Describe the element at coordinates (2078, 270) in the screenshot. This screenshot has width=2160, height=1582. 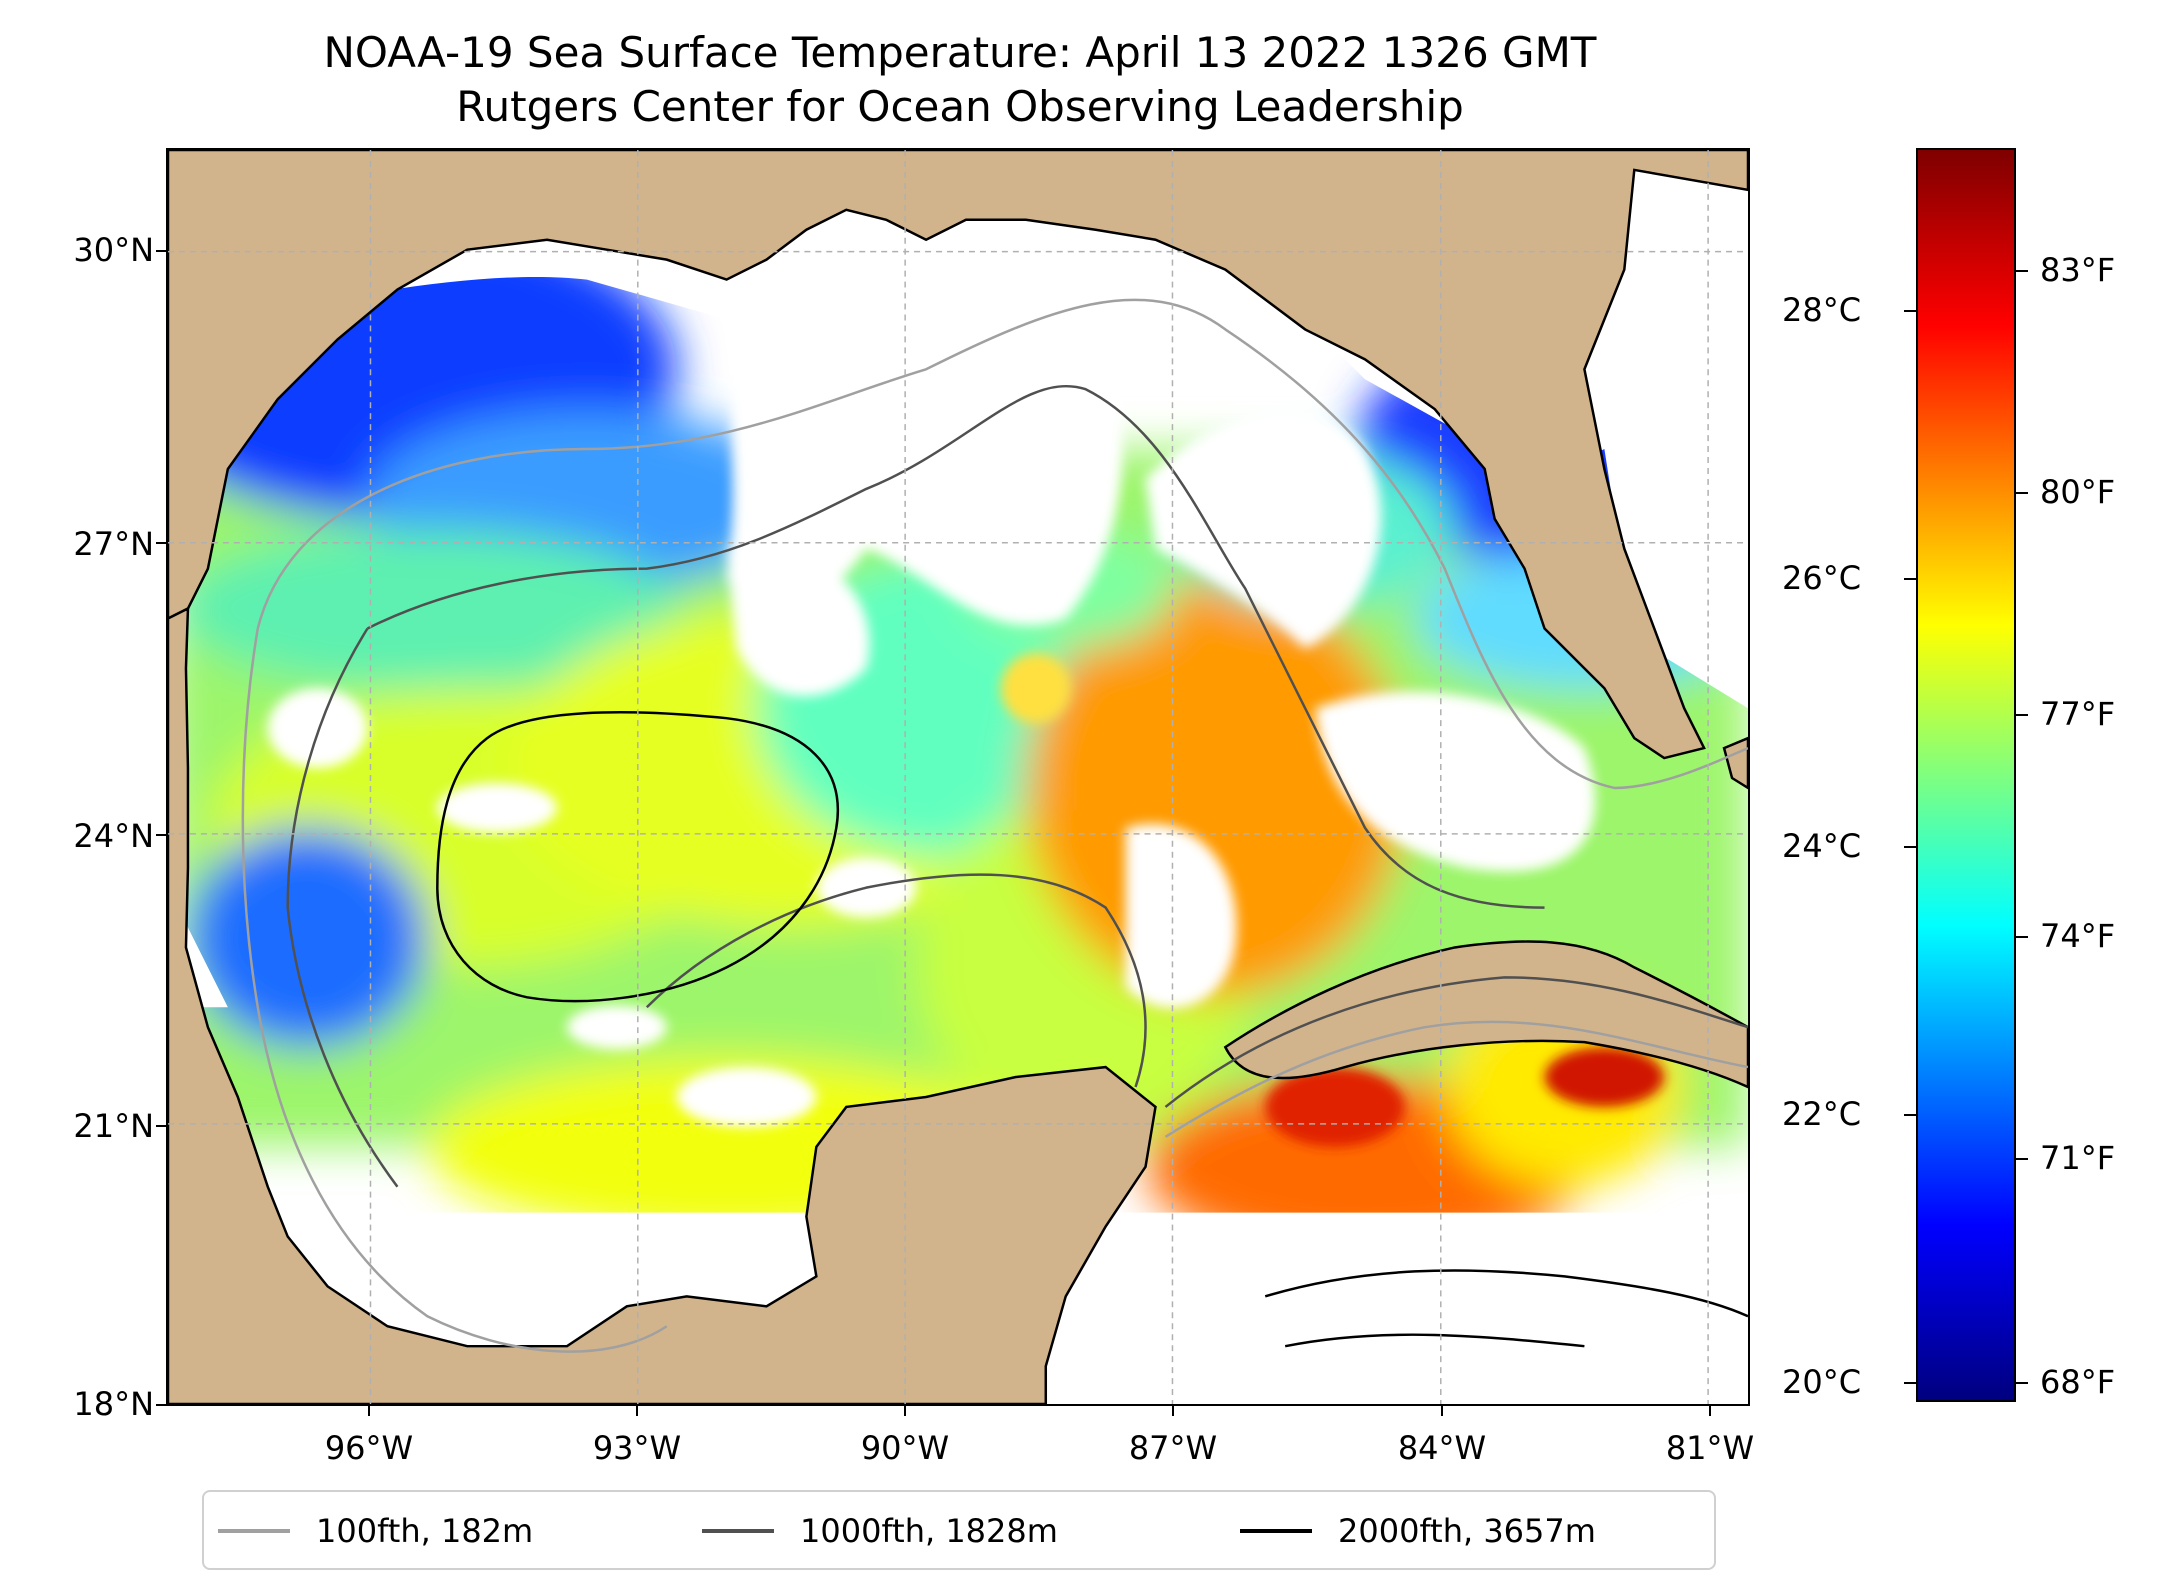
I see `colorbar-label-83f: 83°F` at that location.